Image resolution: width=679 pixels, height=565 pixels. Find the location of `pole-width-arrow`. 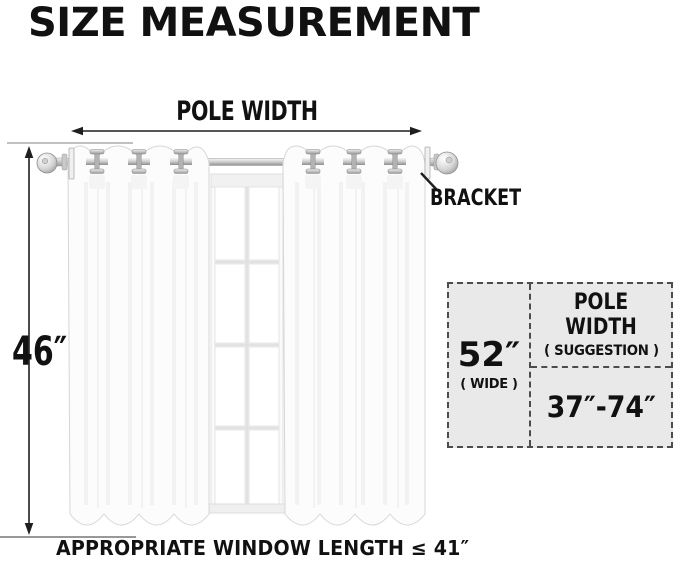

pole-width-arrow is located at coordinates (246, 131).